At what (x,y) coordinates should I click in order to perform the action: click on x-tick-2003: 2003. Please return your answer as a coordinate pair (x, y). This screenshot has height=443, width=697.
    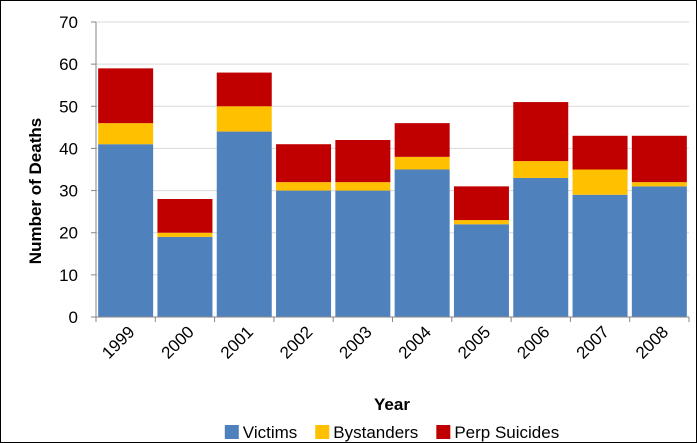
    Looking at the image, I should click on (355, 342).